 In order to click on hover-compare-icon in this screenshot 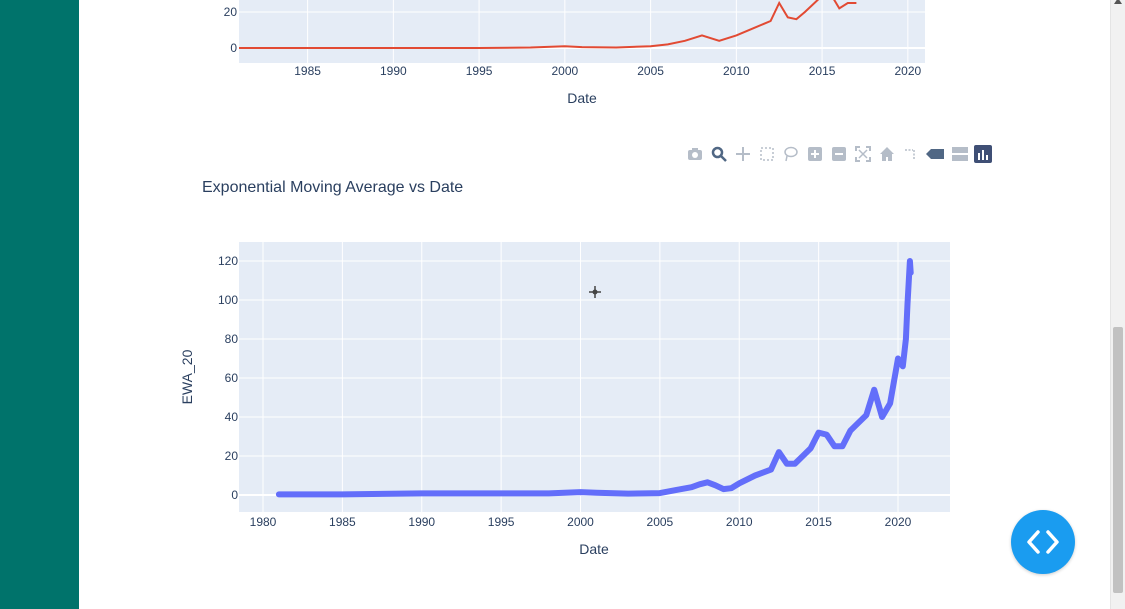, I will do `click(959, 154)`.